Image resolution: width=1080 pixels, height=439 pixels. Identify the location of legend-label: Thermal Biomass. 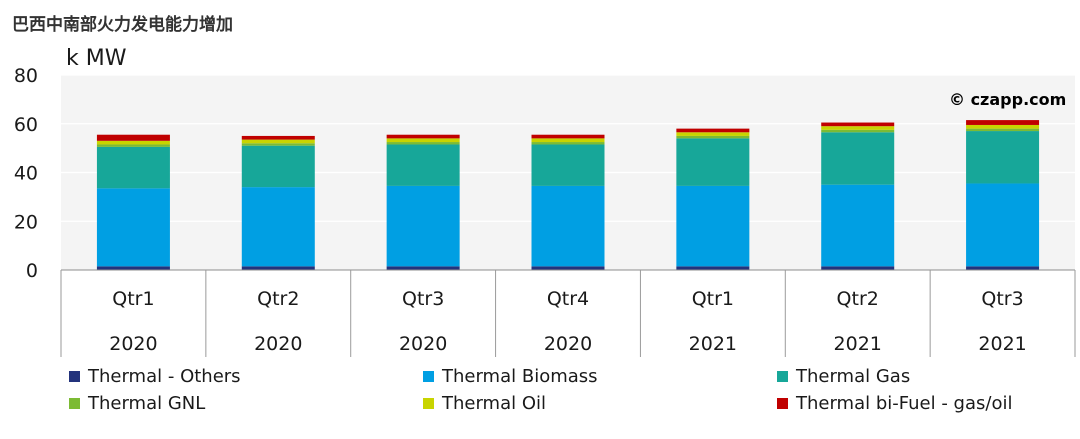
(520, 376).